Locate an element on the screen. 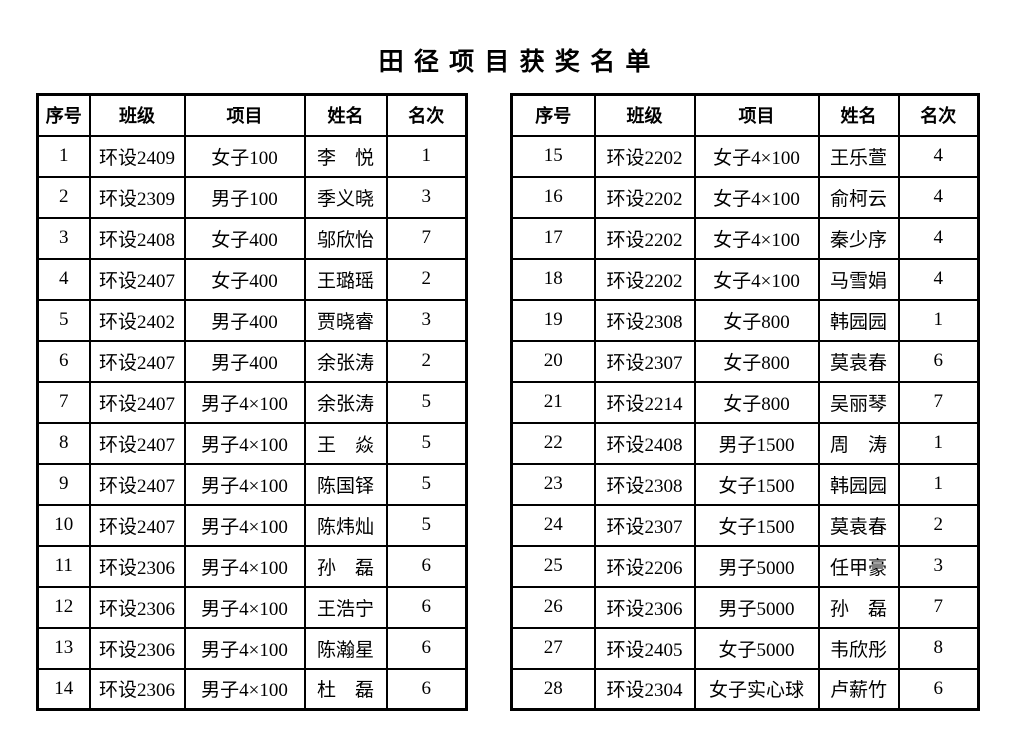  table-row: 16 环设2202 女子4×100 俞柯云 4 is located at coordinates (745, 197).